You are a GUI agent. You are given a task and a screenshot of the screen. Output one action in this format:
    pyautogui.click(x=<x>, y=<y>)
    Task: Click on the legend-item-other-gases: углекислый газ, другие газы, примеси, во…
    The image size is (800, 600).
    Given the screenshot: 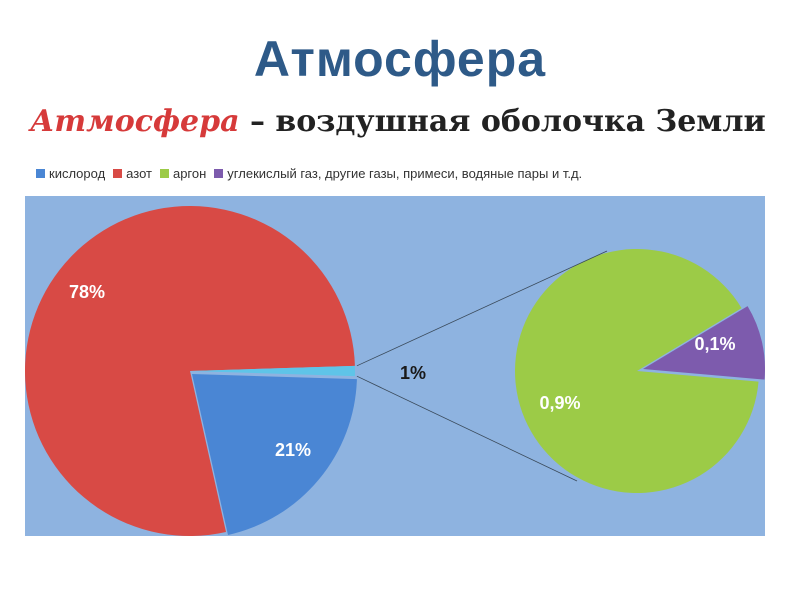 What is the action you would take?
    pyautogui.click(x=398, y=173)
    